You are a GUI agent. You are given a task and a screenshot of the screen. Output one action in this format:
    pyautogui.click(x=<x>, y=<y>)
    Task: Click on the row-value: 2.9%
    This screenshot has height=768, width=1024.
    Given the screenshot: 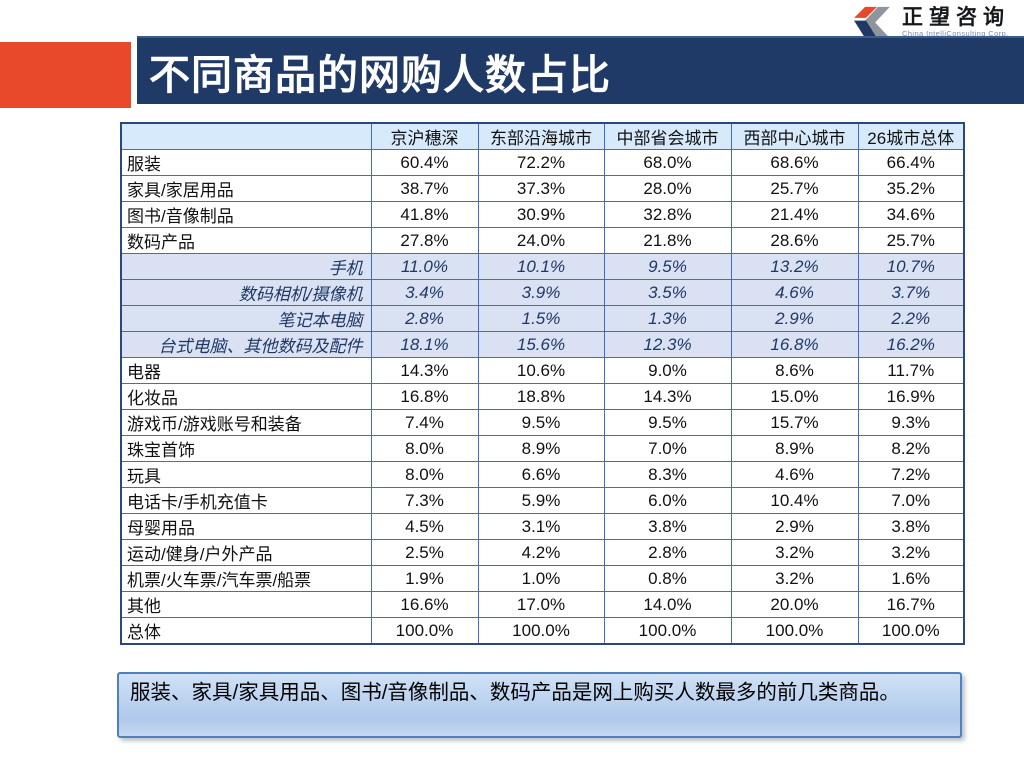 What is the action you would take?
    pyautogui.click(x=794, y=318)
    